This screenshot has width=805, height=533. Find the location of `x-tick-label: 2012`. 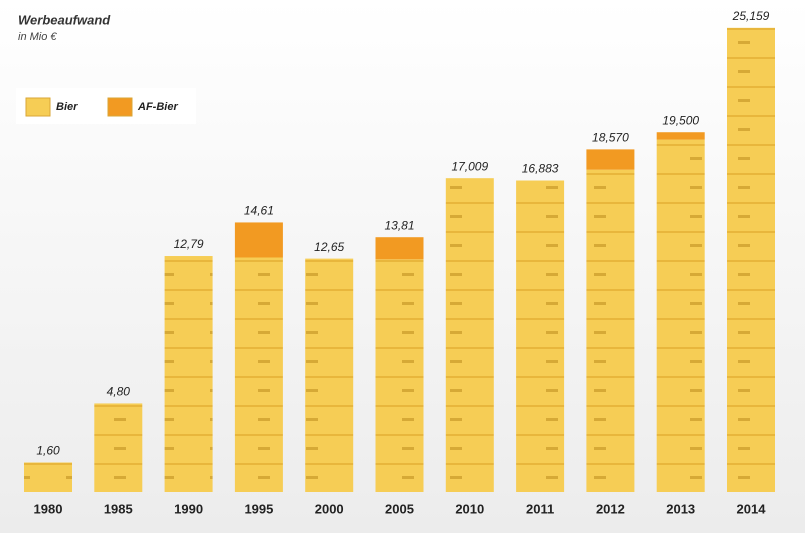

x-tick-label: 2012 is located at coordinates (610, 508).